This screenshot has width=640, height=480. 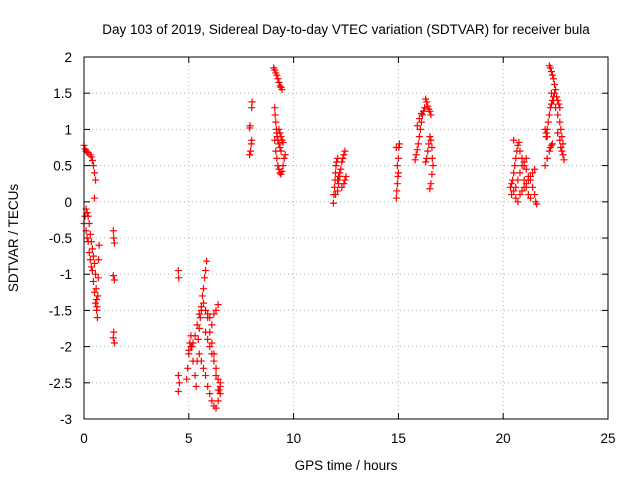 What do you see at coordinates (84, 438) in the screenshot?
I see `x-tick-label: 0` at bounding box center [84, 438].